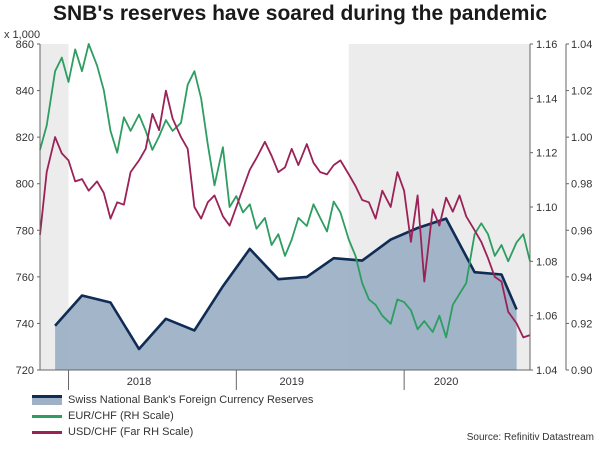 The image size is (600, 450). What do you see at coordinates (546, 317) in the screenshot?
I see `rh-tick-label: 1.06` at bounding box center [546, 317].